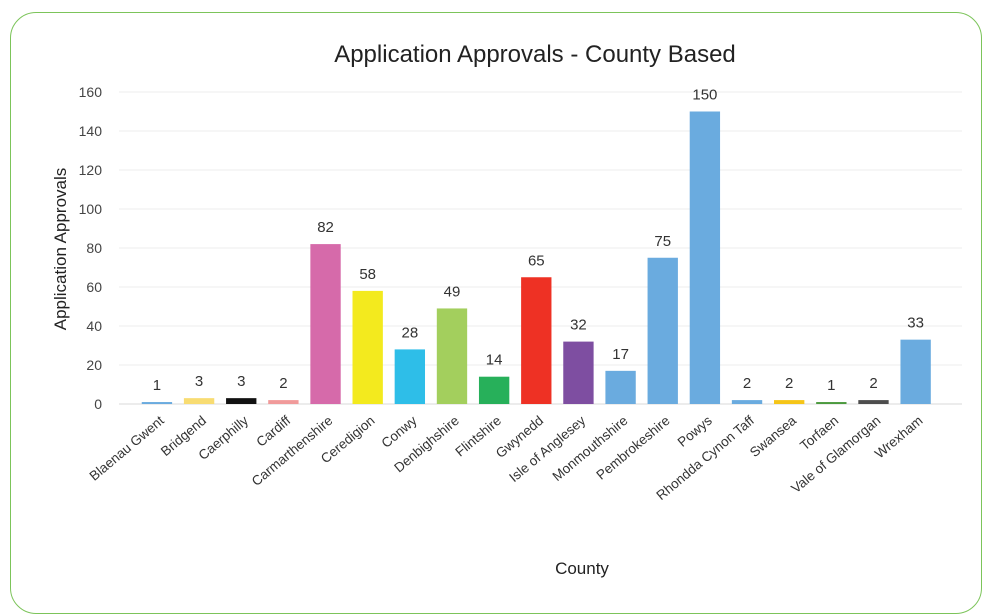 The height and width of the screenshot is (614, 987). I want to click on x-tick-label: Swansea, so click(773, 436).